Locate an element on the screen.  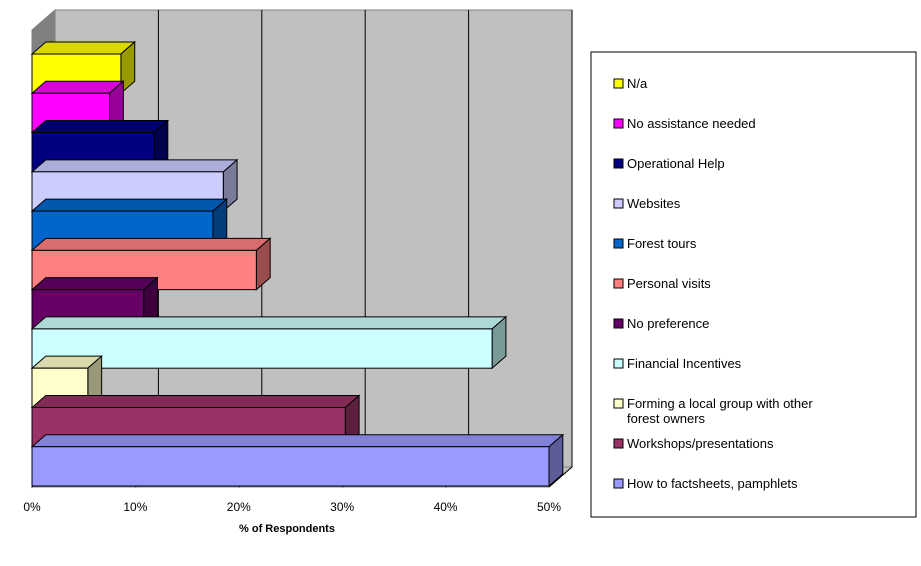
legend-entry: Operational Help is located at coordinates (669, 163).